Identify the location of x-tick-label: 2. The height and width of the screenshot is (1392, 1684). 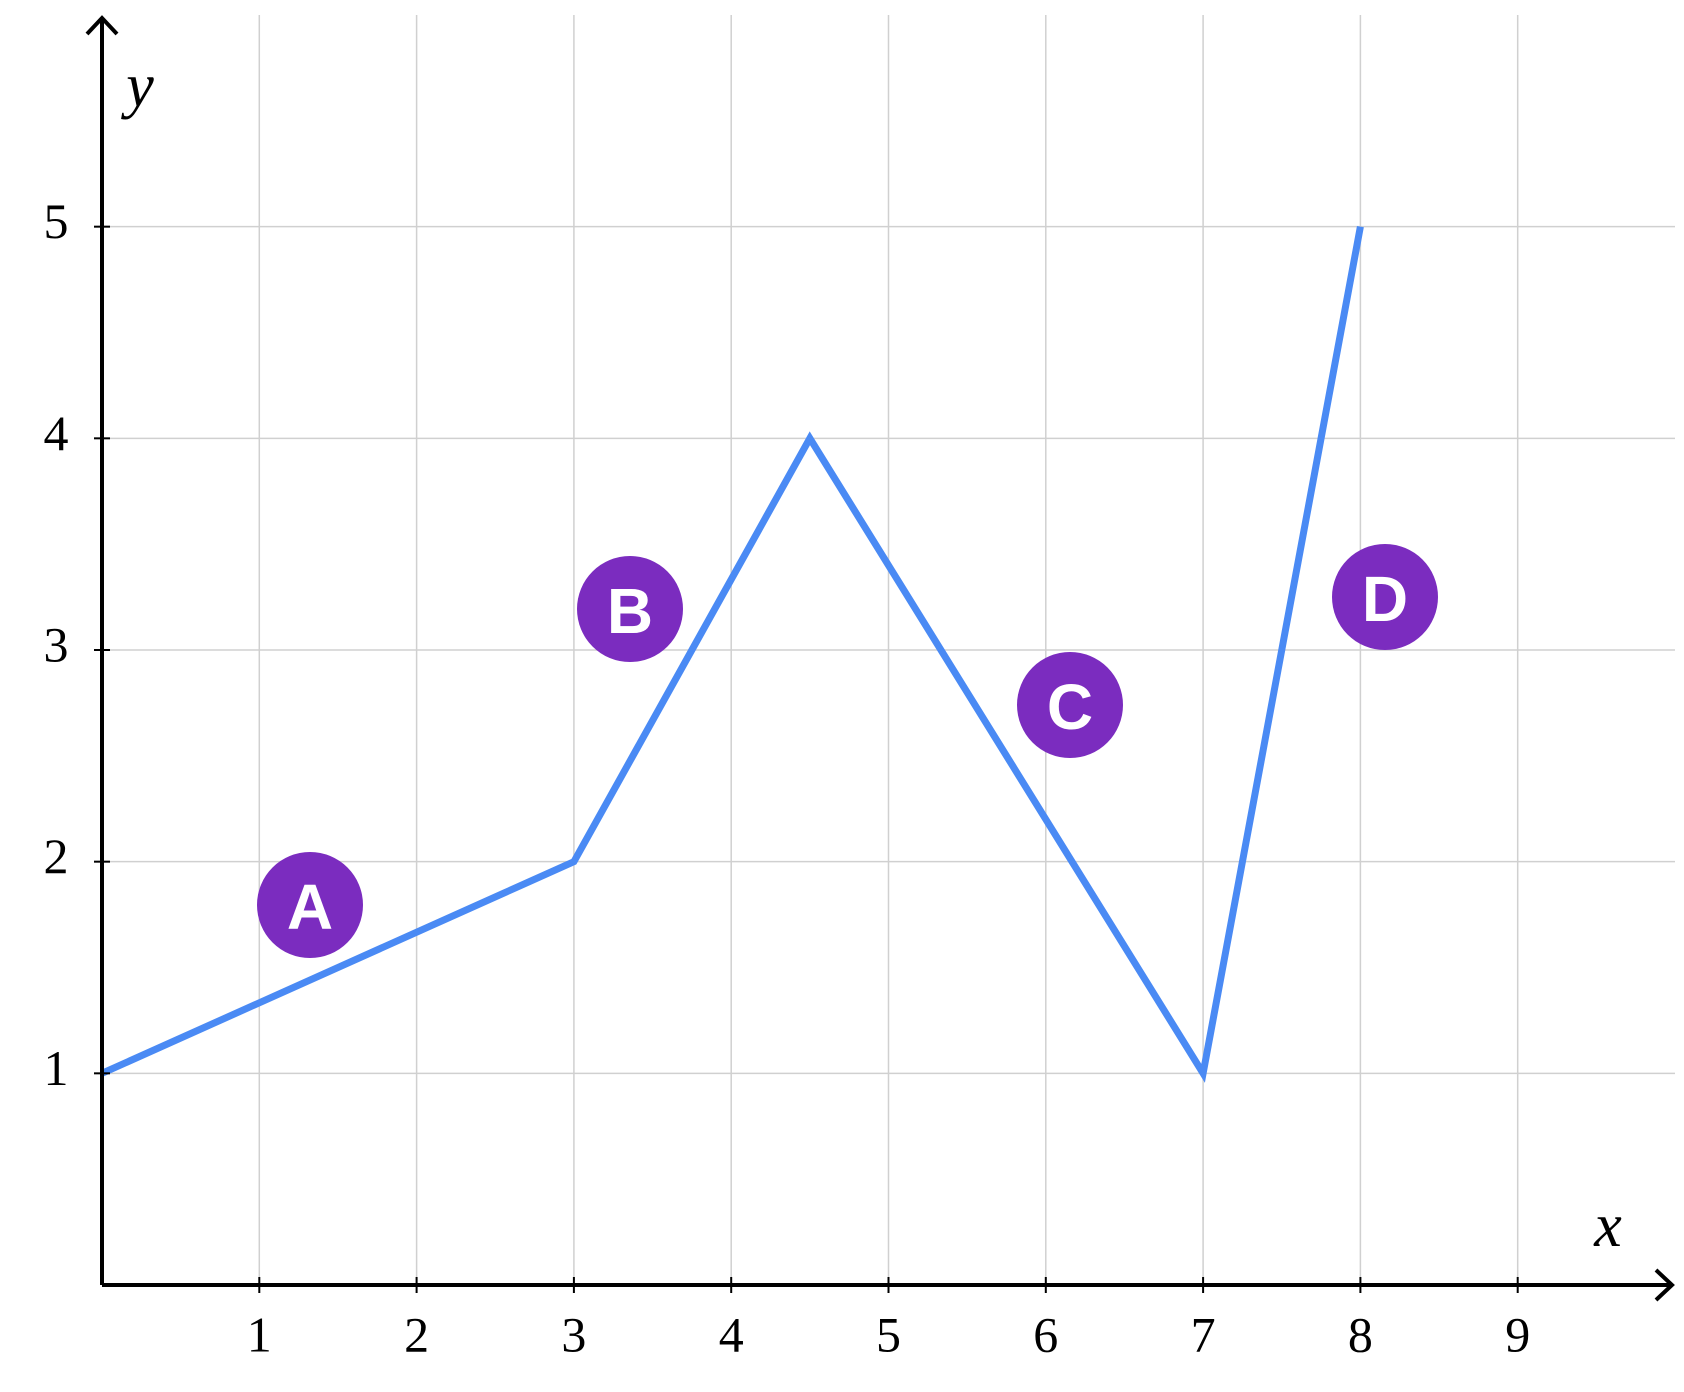
(416, 1334).